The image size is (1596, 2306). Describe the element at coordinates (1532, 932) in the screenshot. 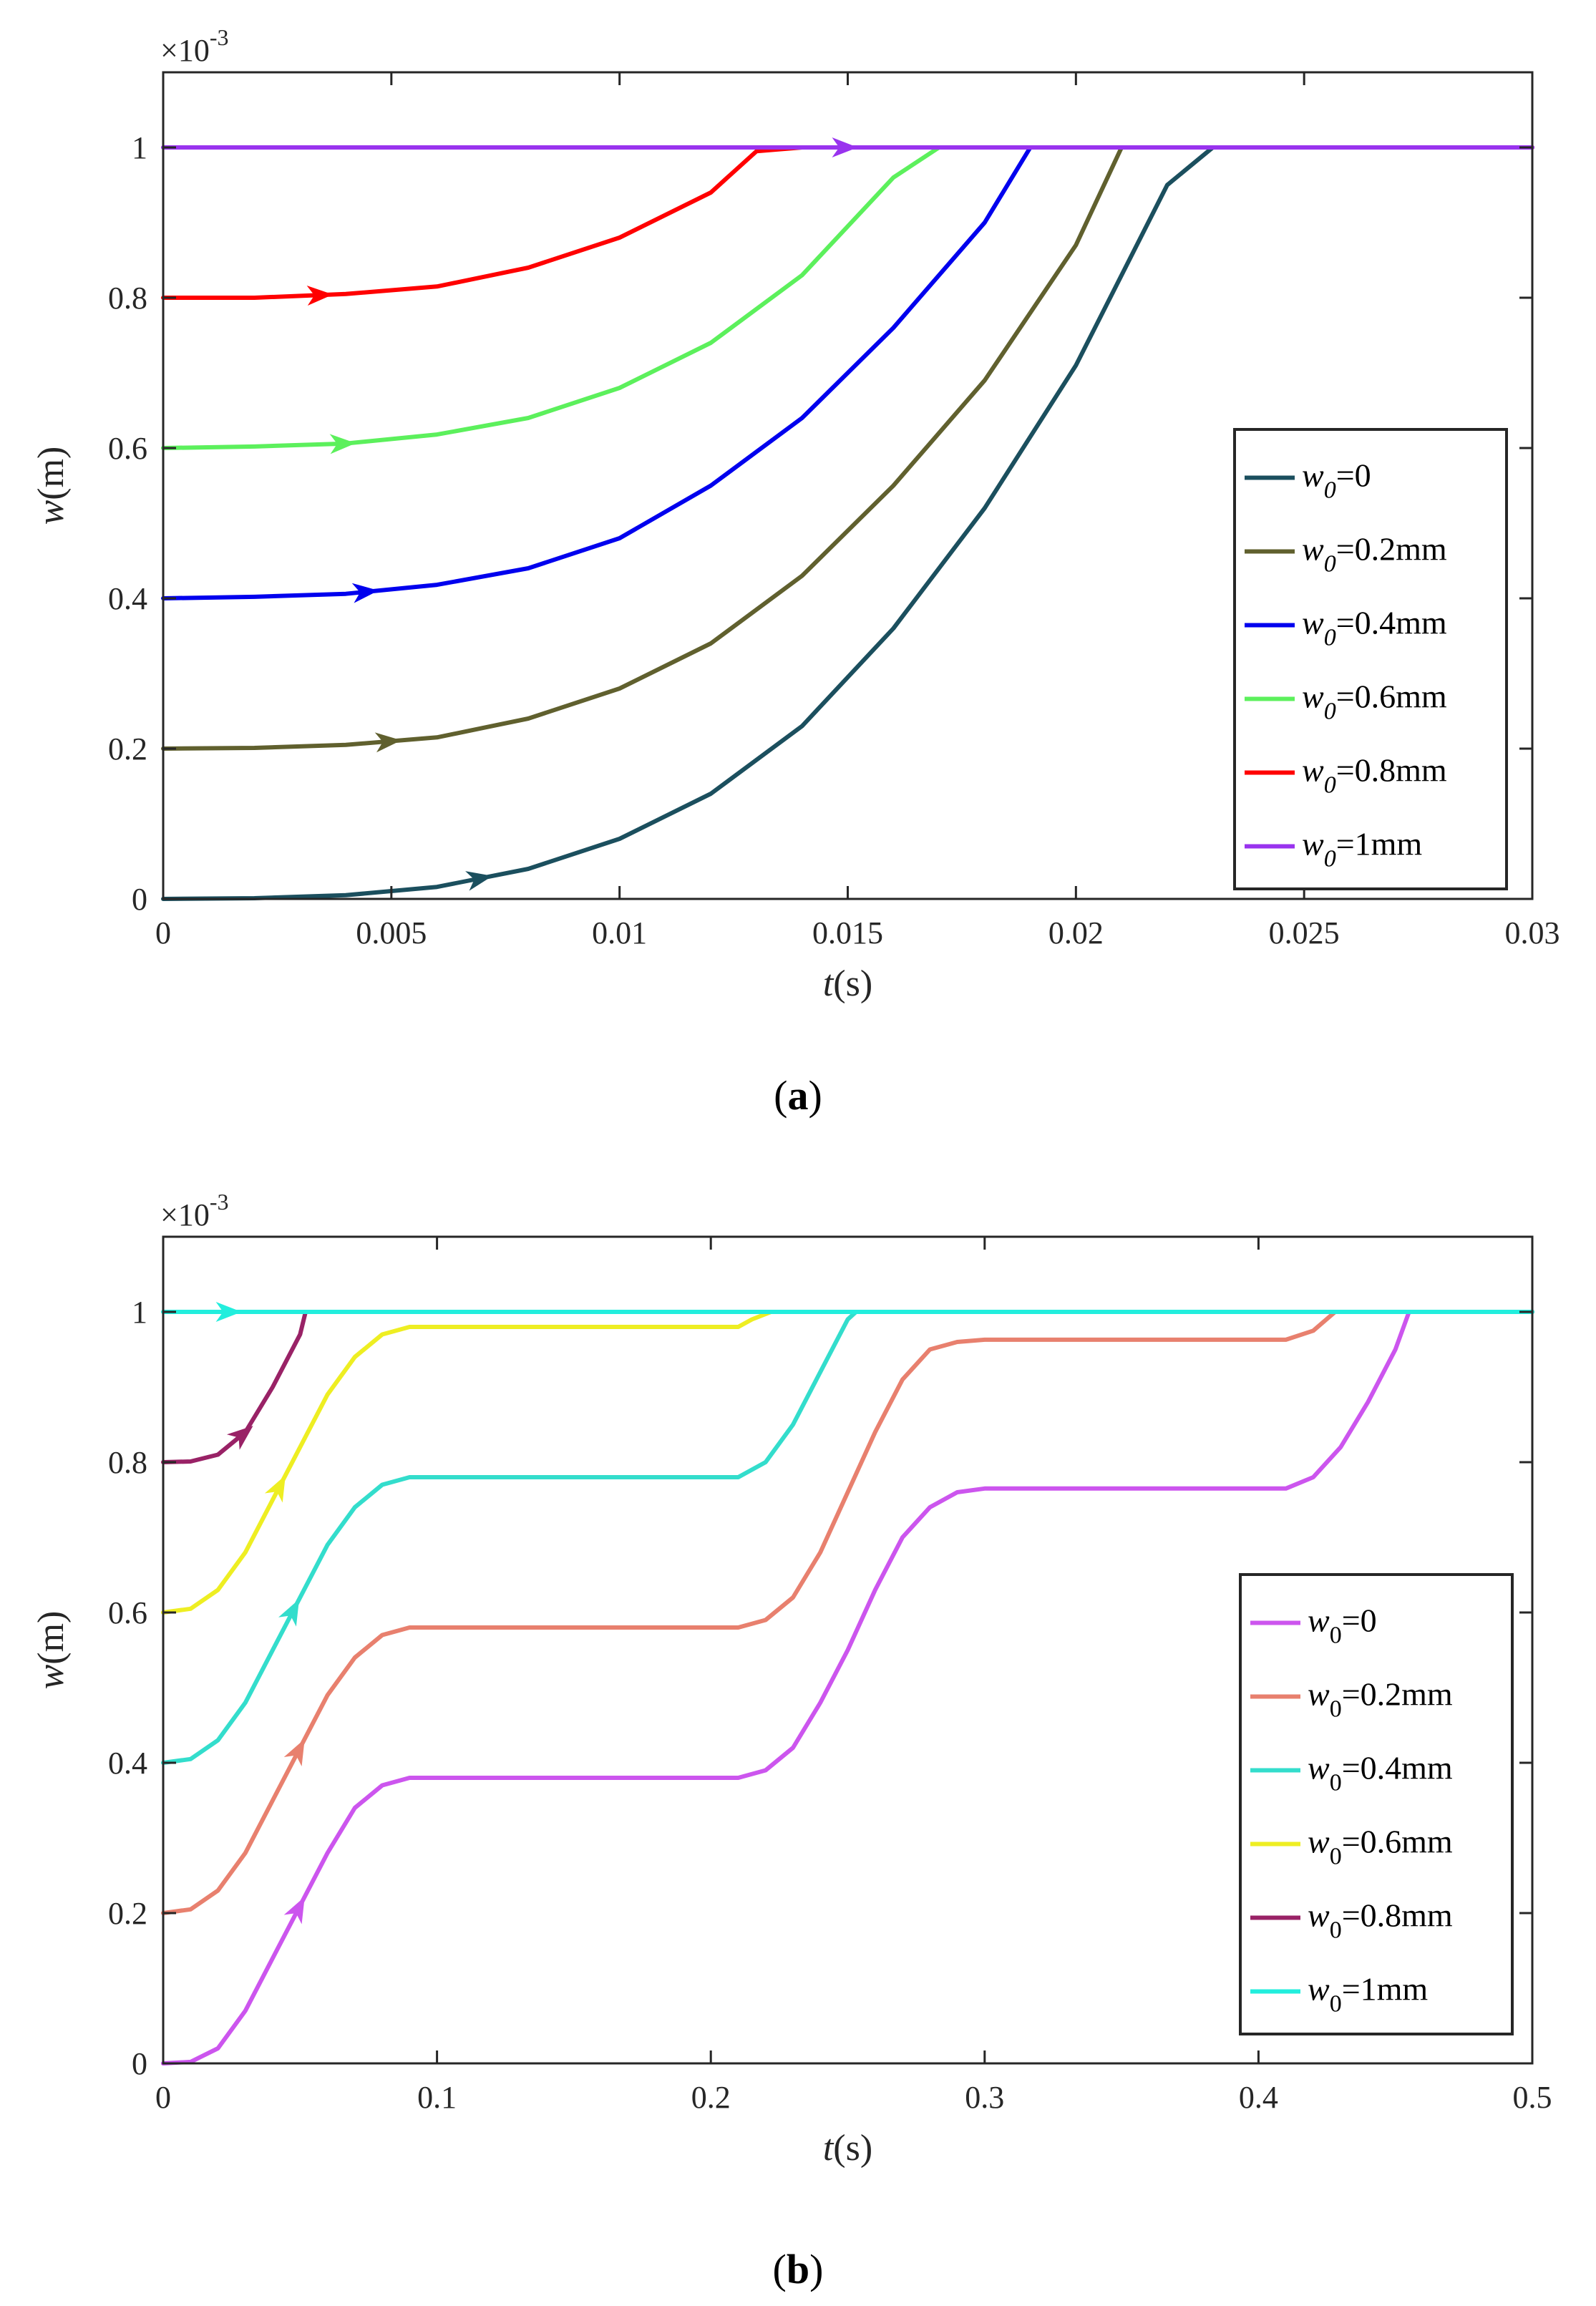

I see `x-tick-label: 0.03` at that location.